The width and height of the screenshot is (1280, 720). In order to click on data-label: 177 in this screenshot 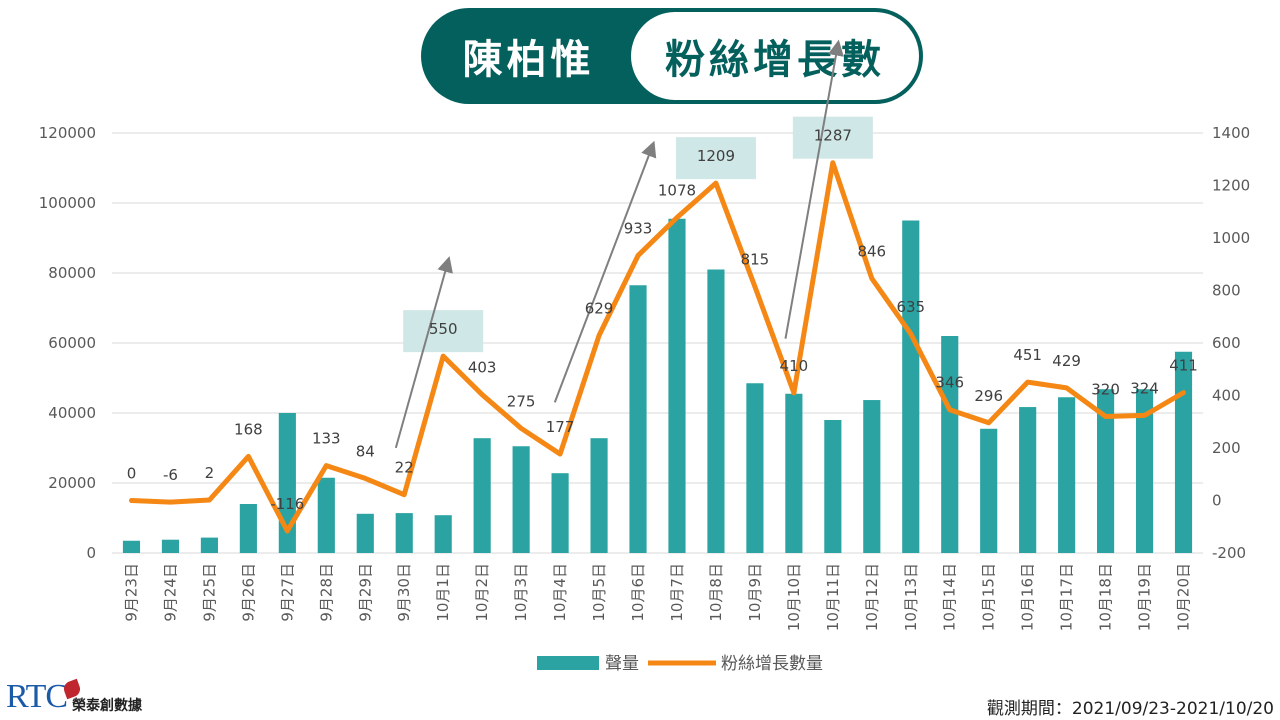, I will do `click(560, 427)`.